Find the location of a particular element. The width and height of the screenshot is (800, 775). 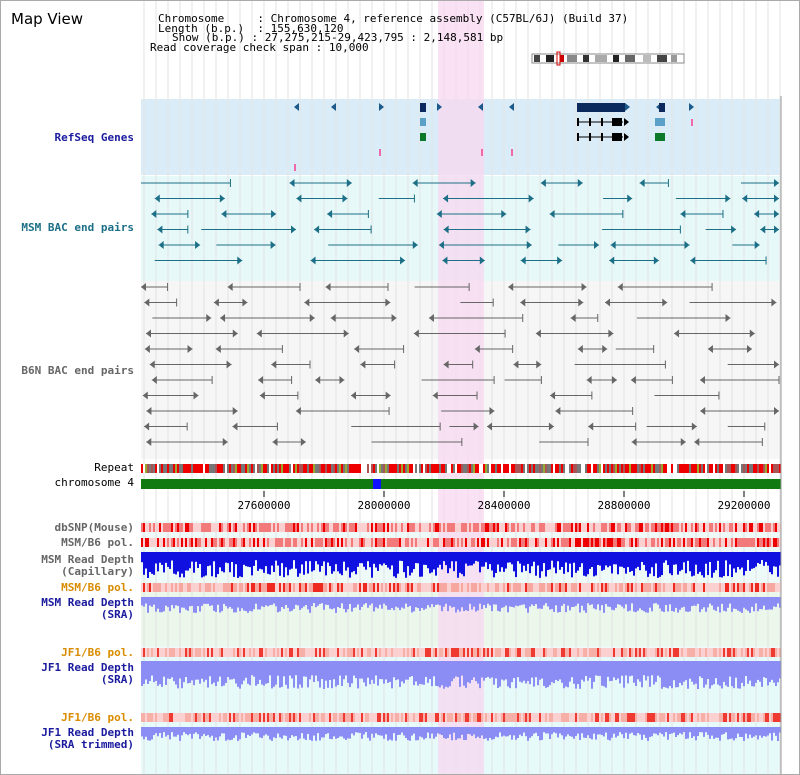

track-label-b6n-bac: B6N BAC end pairs is located at coordinates (77, 370).